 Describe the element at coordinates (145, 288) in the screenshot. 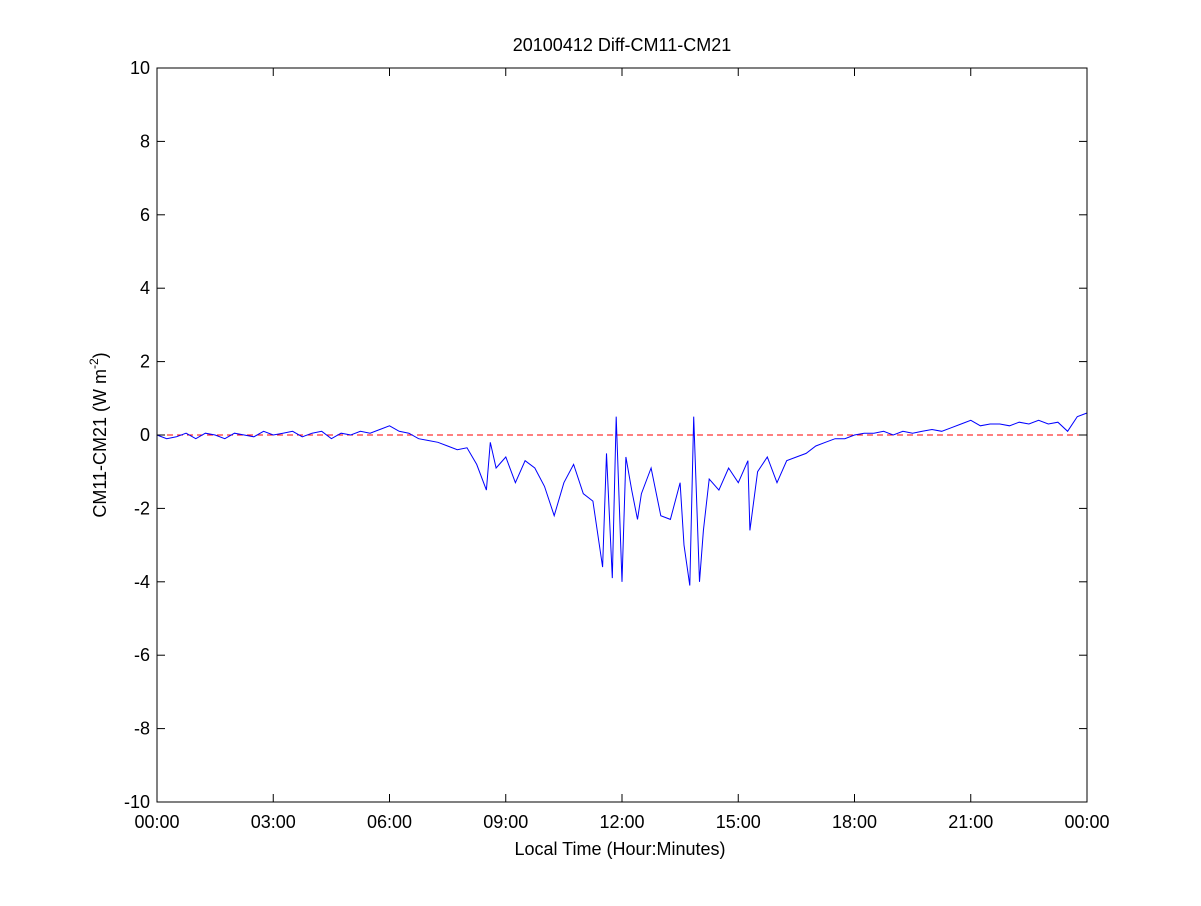

I see `y-tick-label: 4` at that location.